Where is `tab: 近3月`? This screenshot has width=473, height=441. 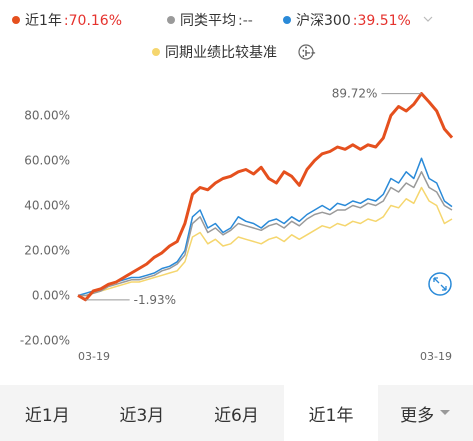
tab: 近3月 is located at coordinates (142, 413).